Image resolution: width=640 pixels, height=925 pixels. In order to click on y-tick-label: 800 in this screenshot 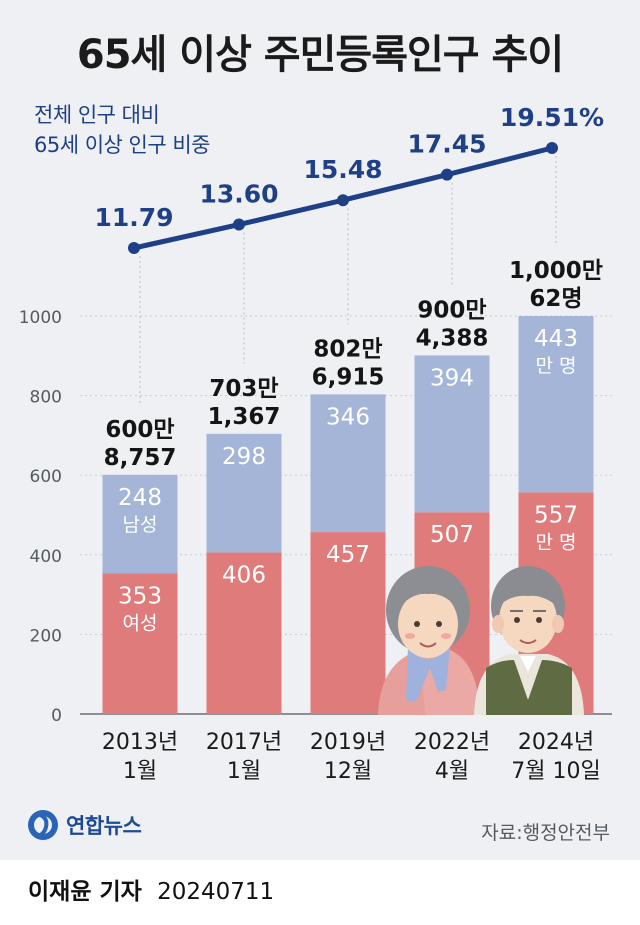, I will do `click(46, 398)`.